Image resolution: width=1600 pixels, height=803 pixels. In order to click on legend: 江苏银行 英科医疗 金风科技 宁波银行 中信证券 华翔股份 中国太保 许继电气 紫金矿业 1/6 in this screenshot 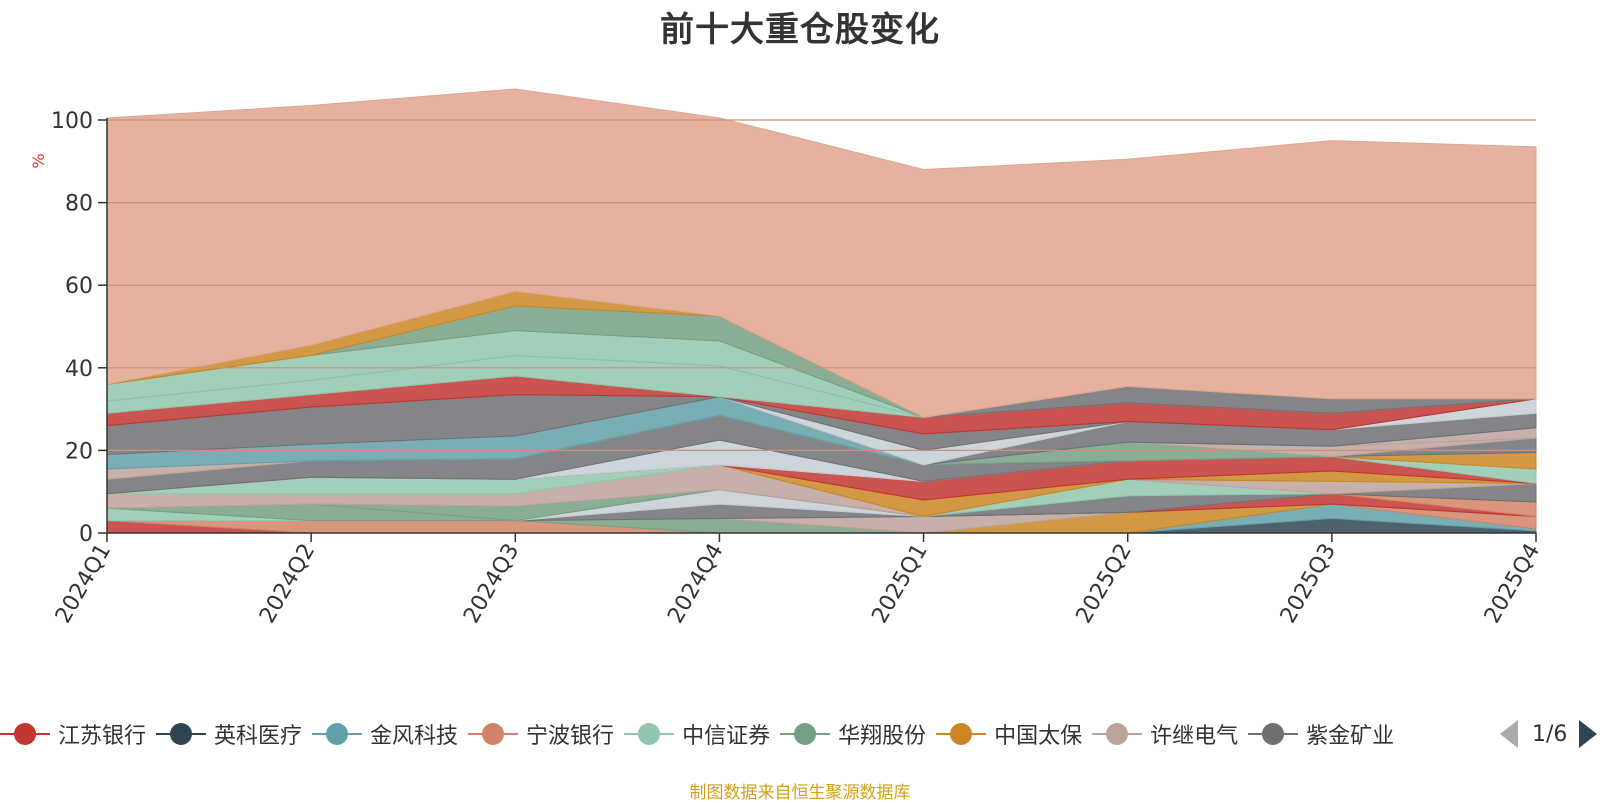, I will do `click(800, 734)`.